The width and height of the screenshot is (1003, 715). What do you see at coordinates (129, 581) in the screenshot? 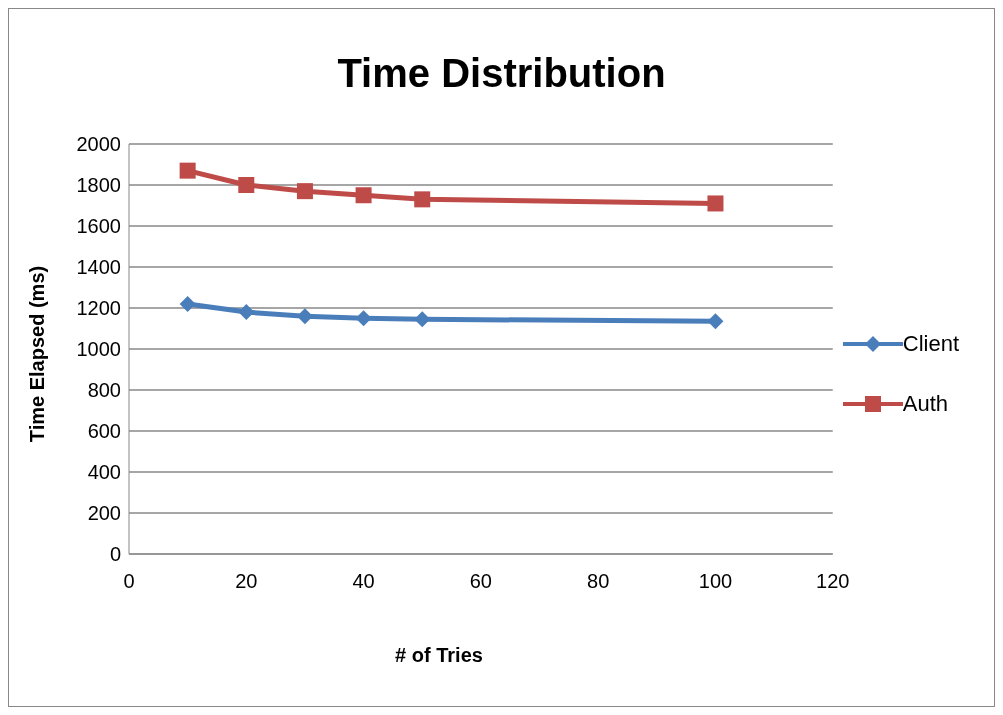
I see `x-tick-label: 0` at bounding box center [129, 581].